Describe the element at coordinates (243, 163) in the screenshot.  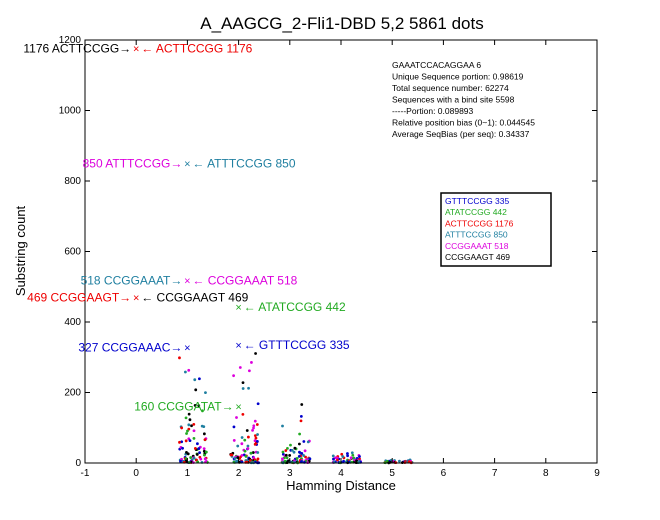
I see `annotation-right-label: ← ATTTCCGG 850` at that location.